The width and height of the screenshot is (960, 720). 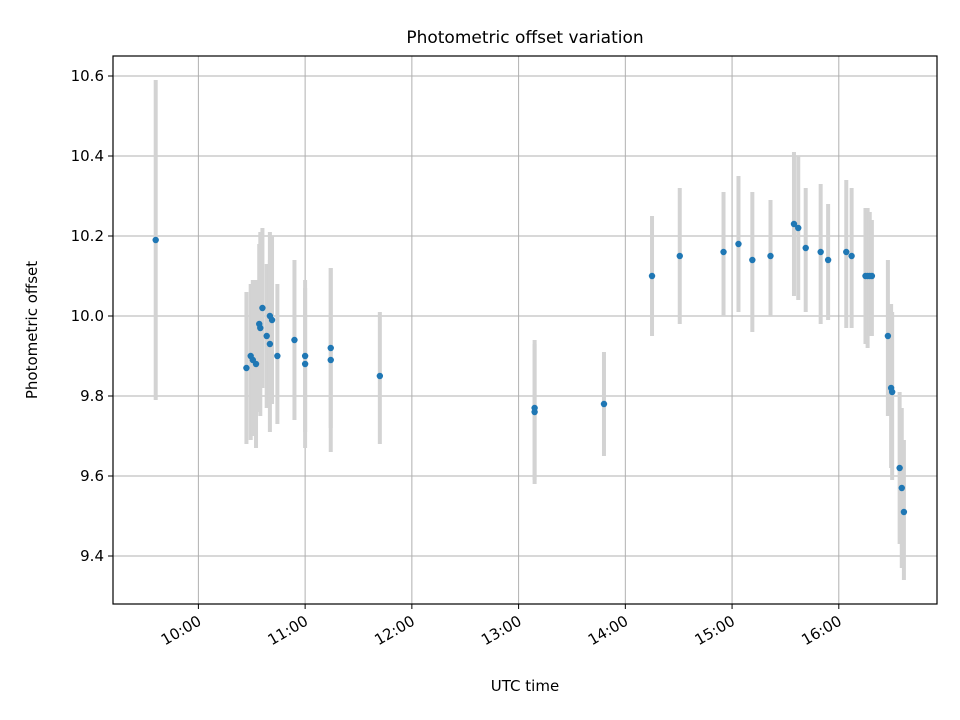 I want to click on y-tick-label: 10.4, so click(x=87, y=156).